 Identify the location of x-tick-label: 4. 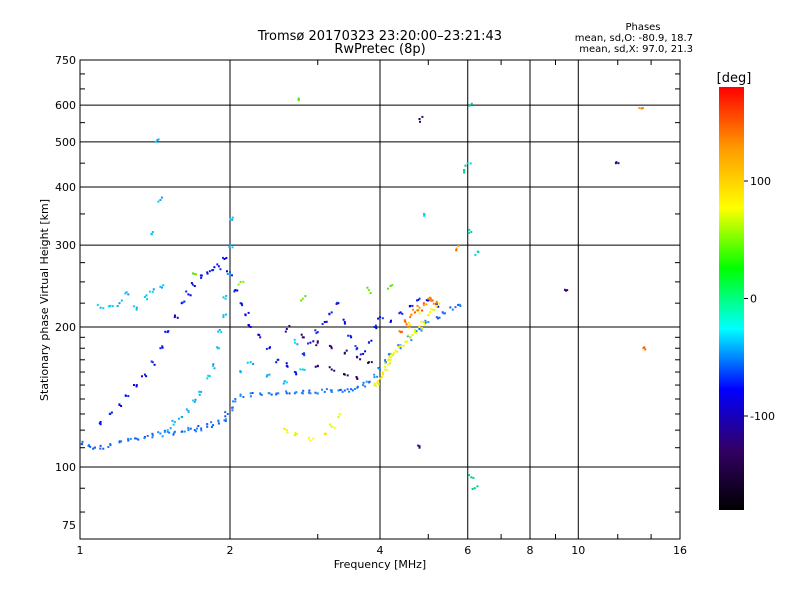
(380, 550).